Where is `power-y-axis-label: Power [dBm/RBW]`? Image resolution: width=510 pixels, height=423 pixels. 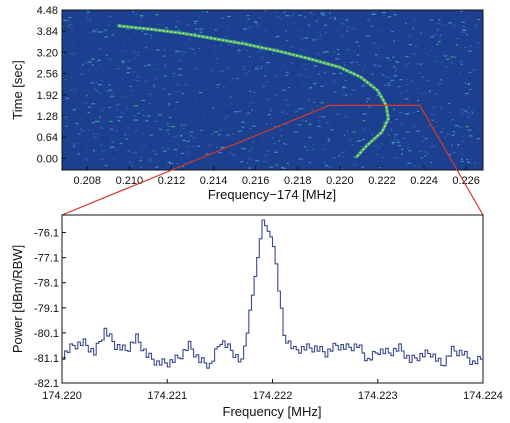
power-y-axis-label: Power [dBm/RBW] is located at coordinates (17, 299).